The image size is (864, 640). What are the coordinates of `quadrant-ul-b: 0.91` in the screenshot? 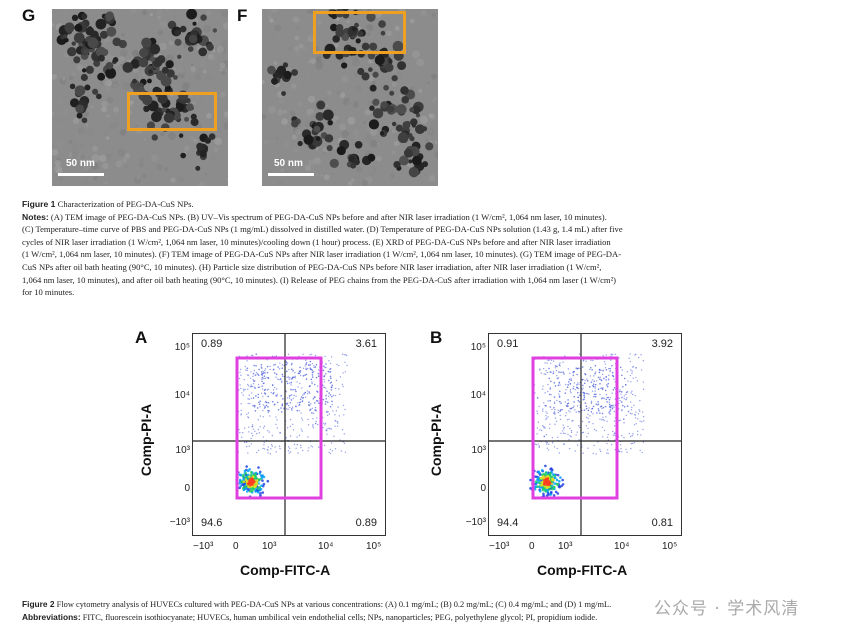 It's located at (508, 344).